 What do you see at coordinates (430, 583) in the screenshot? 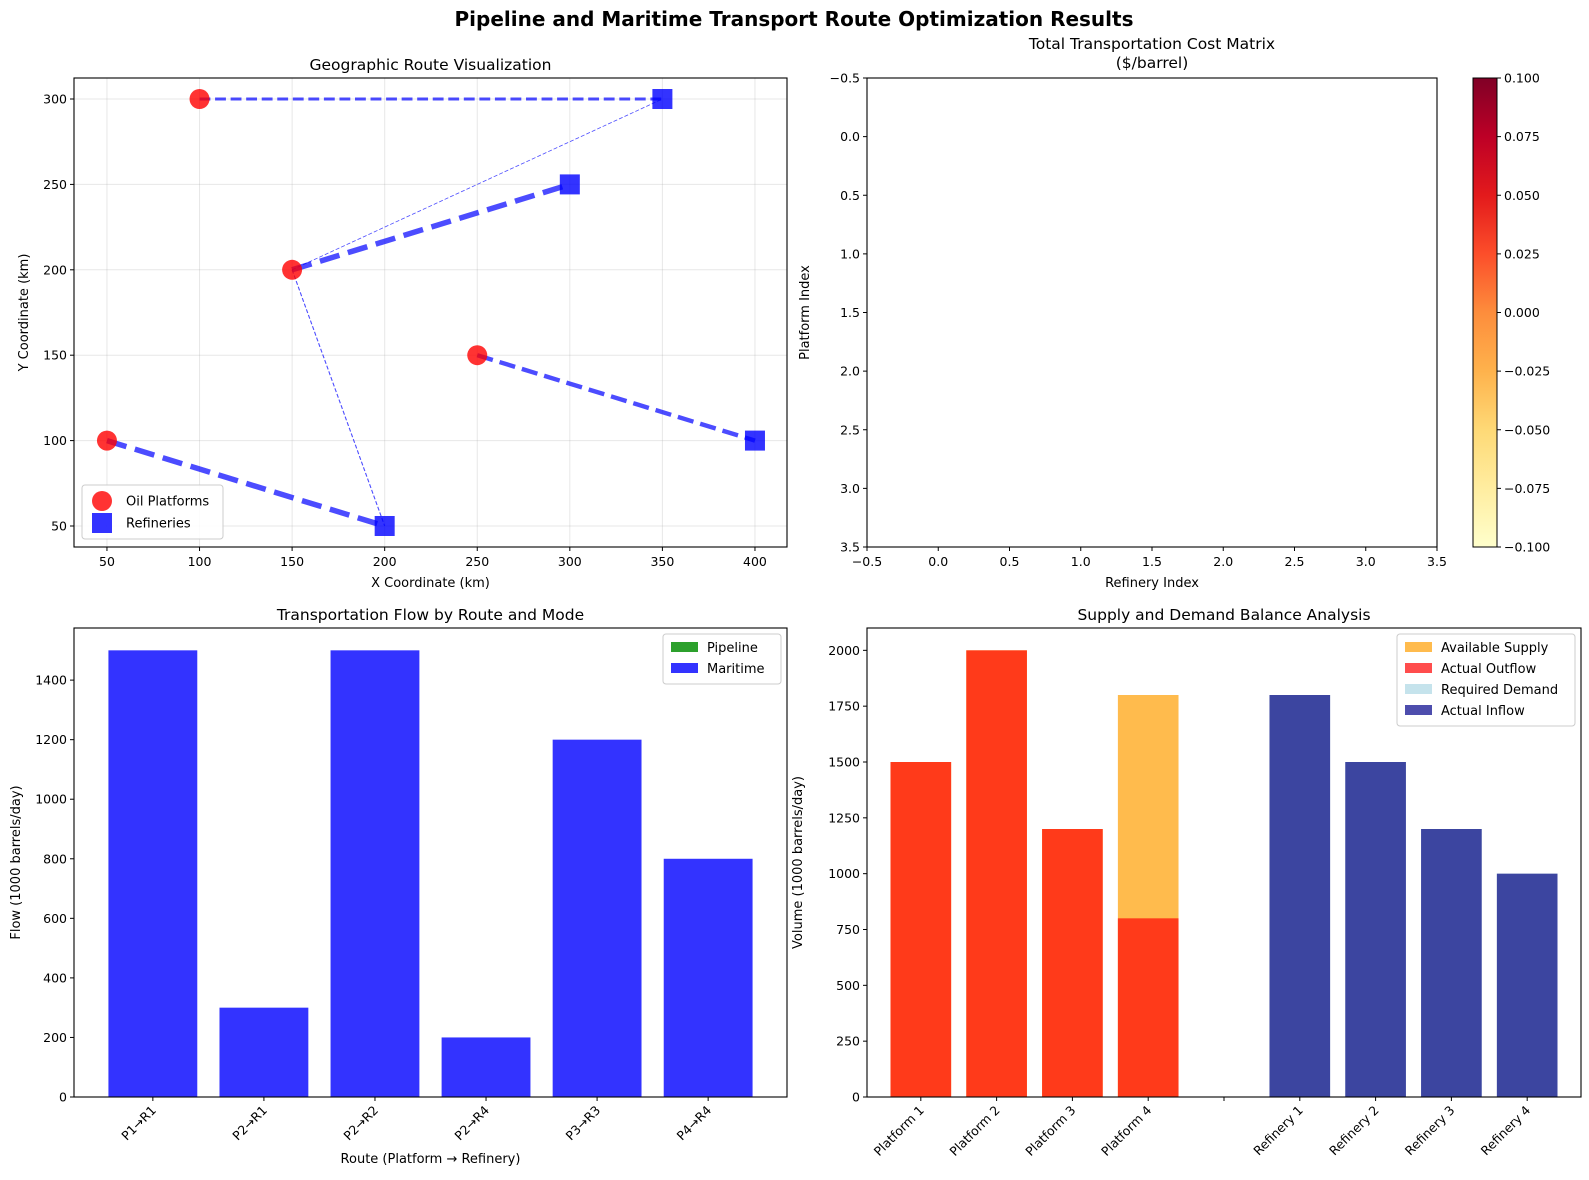
I see `x-axis-label: X Coordinate (km)` at bounding box center [430, 583].